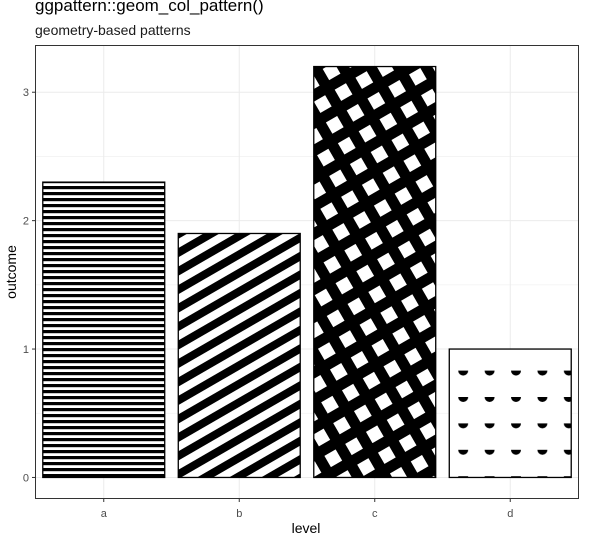 This screenshot has height=536, width=602. What do you see at coordinates (29, 285) in the screenshot?
I see `y-axis-ticks: 0 1 2 3` at bounding box center [29, 285].